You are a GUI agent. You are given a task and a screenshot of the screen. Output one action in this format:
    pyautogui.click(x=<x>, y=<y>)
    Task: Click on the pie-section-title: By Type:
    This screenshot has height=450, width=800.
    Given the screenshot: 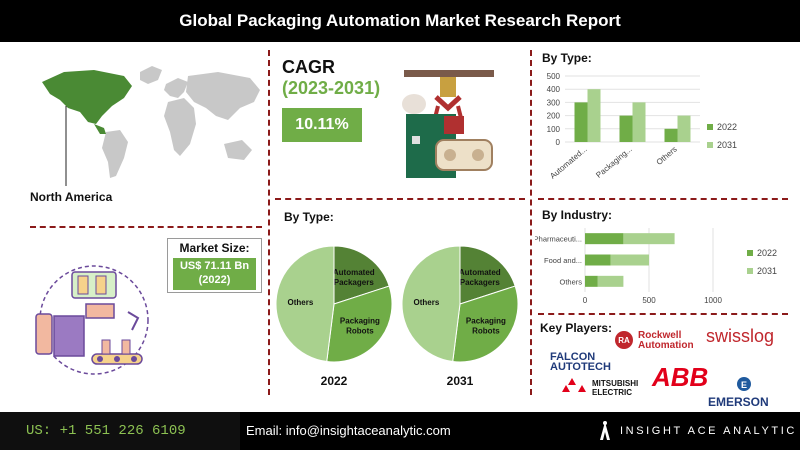 What is the action you would take?
    pyautogui.click(x=309, y=217)
    